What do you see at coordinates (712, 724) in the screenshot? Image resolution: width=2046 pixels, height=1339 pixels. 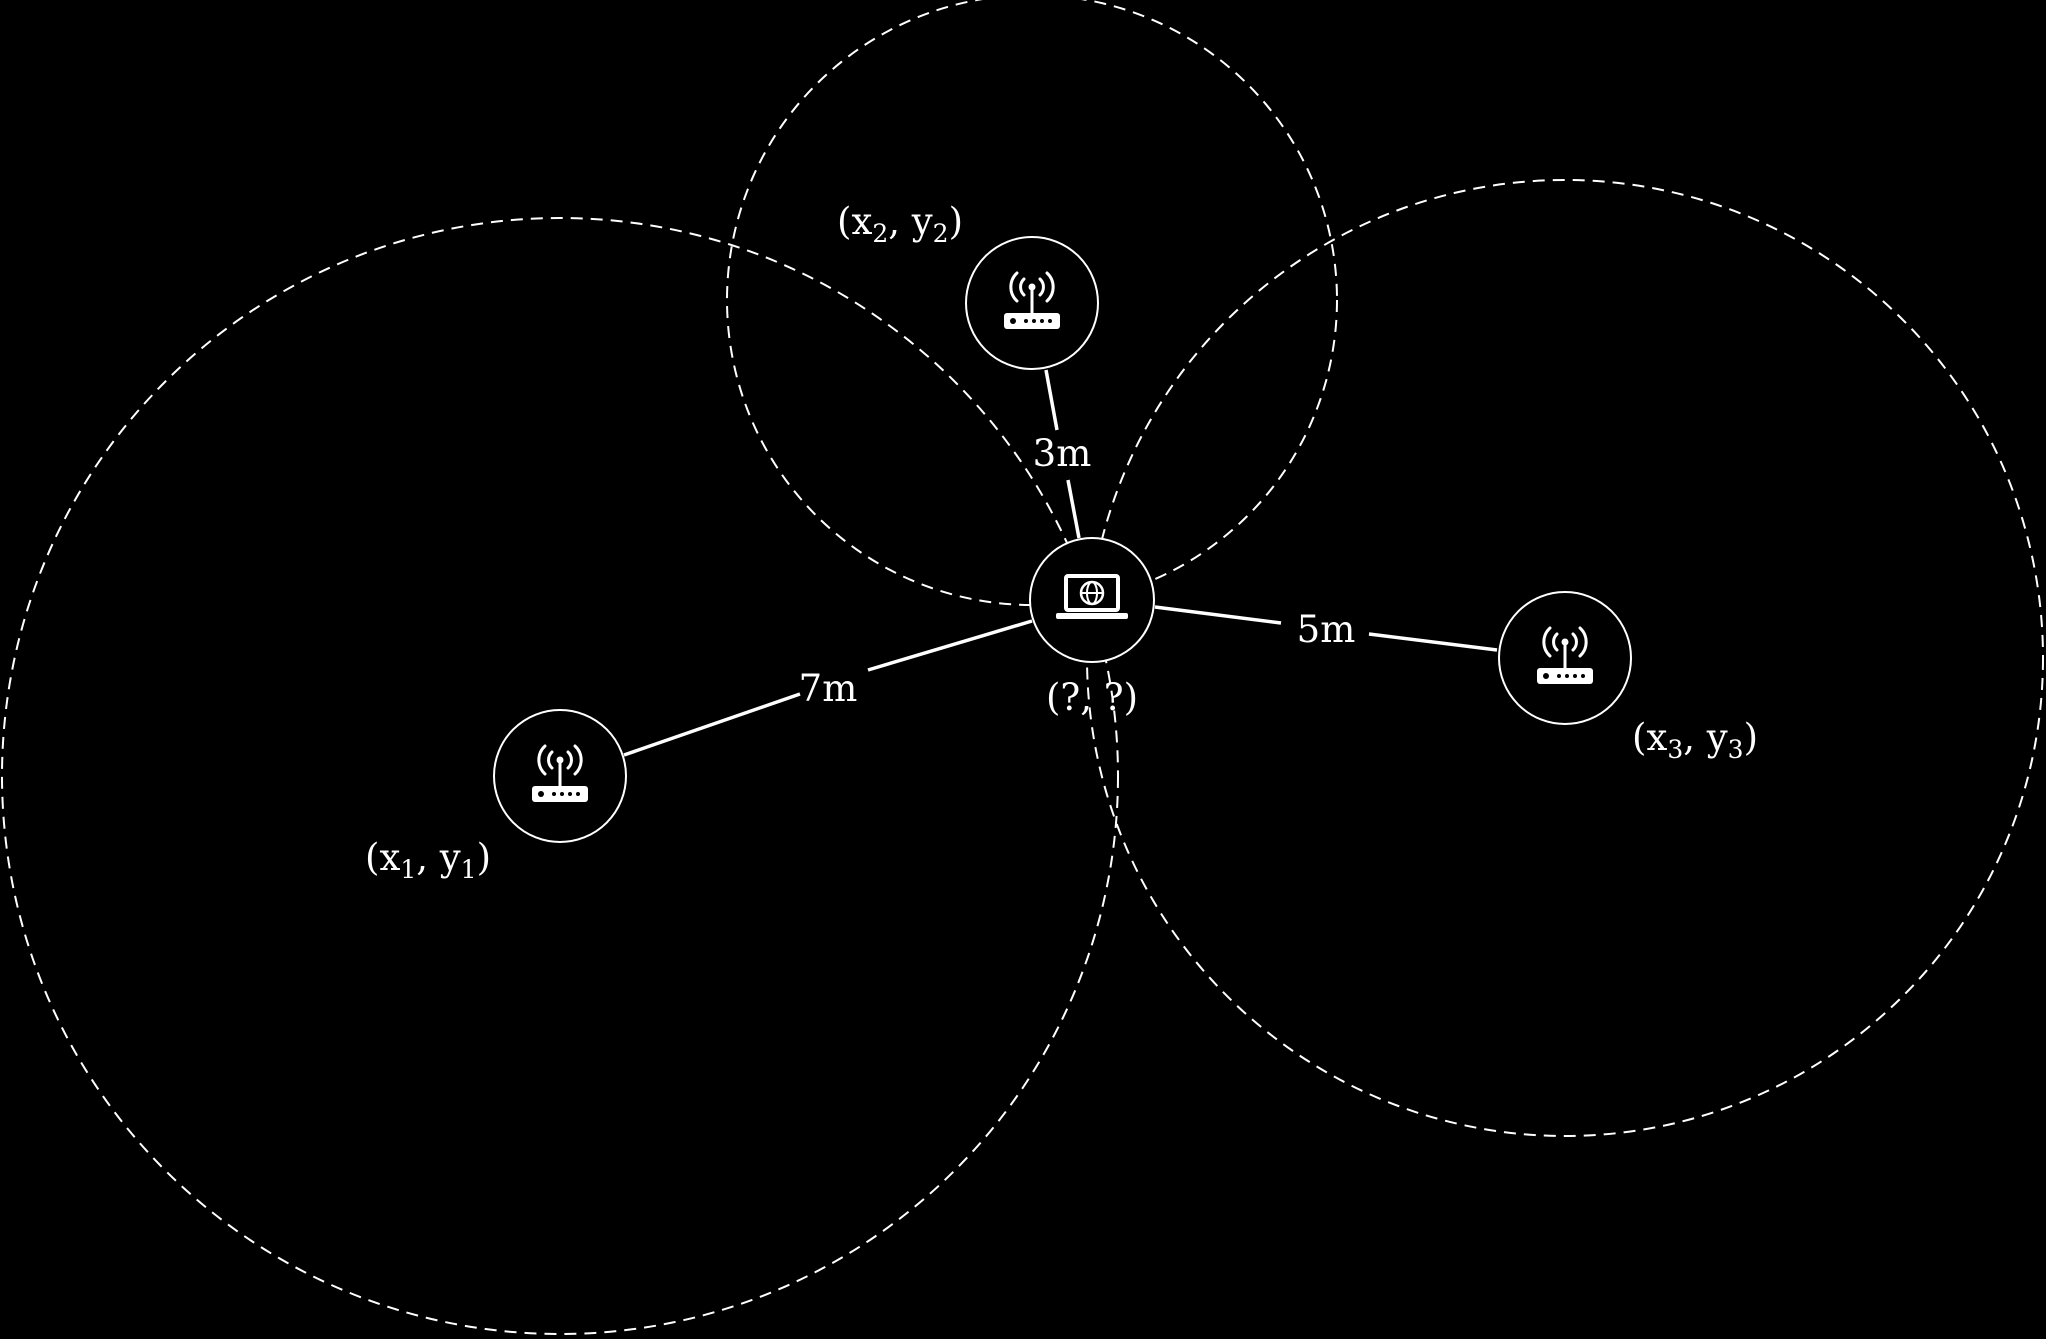 I see `link-ap1-segment-a` at bounding box center [712, 724].